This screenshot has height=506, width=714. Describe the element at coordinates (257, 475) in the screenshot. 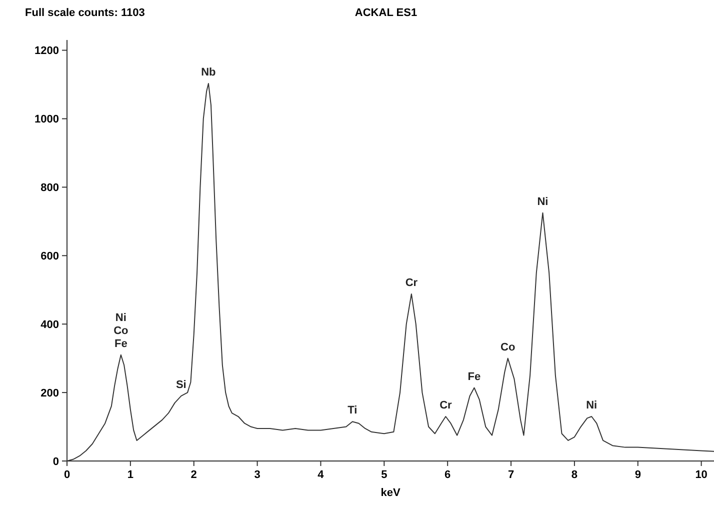

I see `x-tick-label: 3` at that location.